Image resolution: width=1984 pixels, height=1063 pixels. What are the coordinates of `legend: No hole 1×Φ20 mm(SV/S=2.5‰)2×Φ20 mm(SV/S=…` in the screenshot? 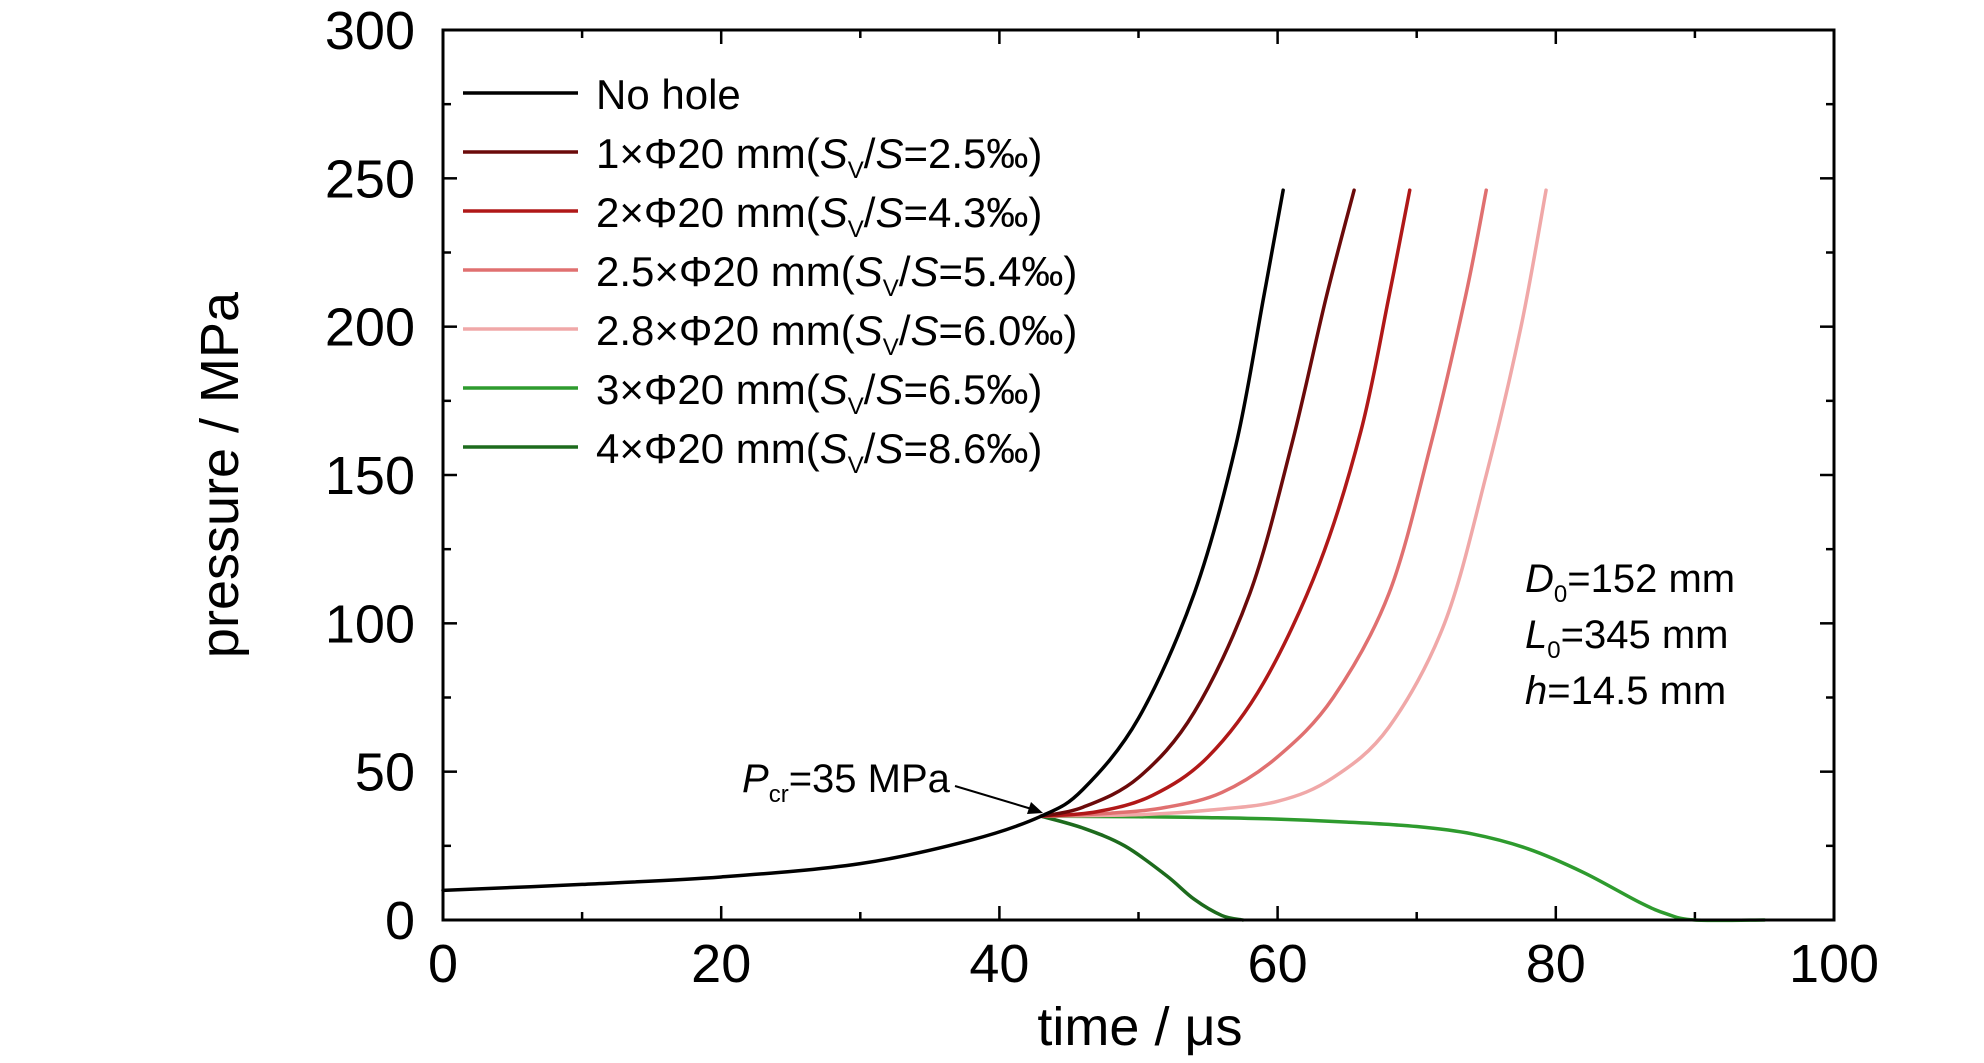 It's located at (770, 275).